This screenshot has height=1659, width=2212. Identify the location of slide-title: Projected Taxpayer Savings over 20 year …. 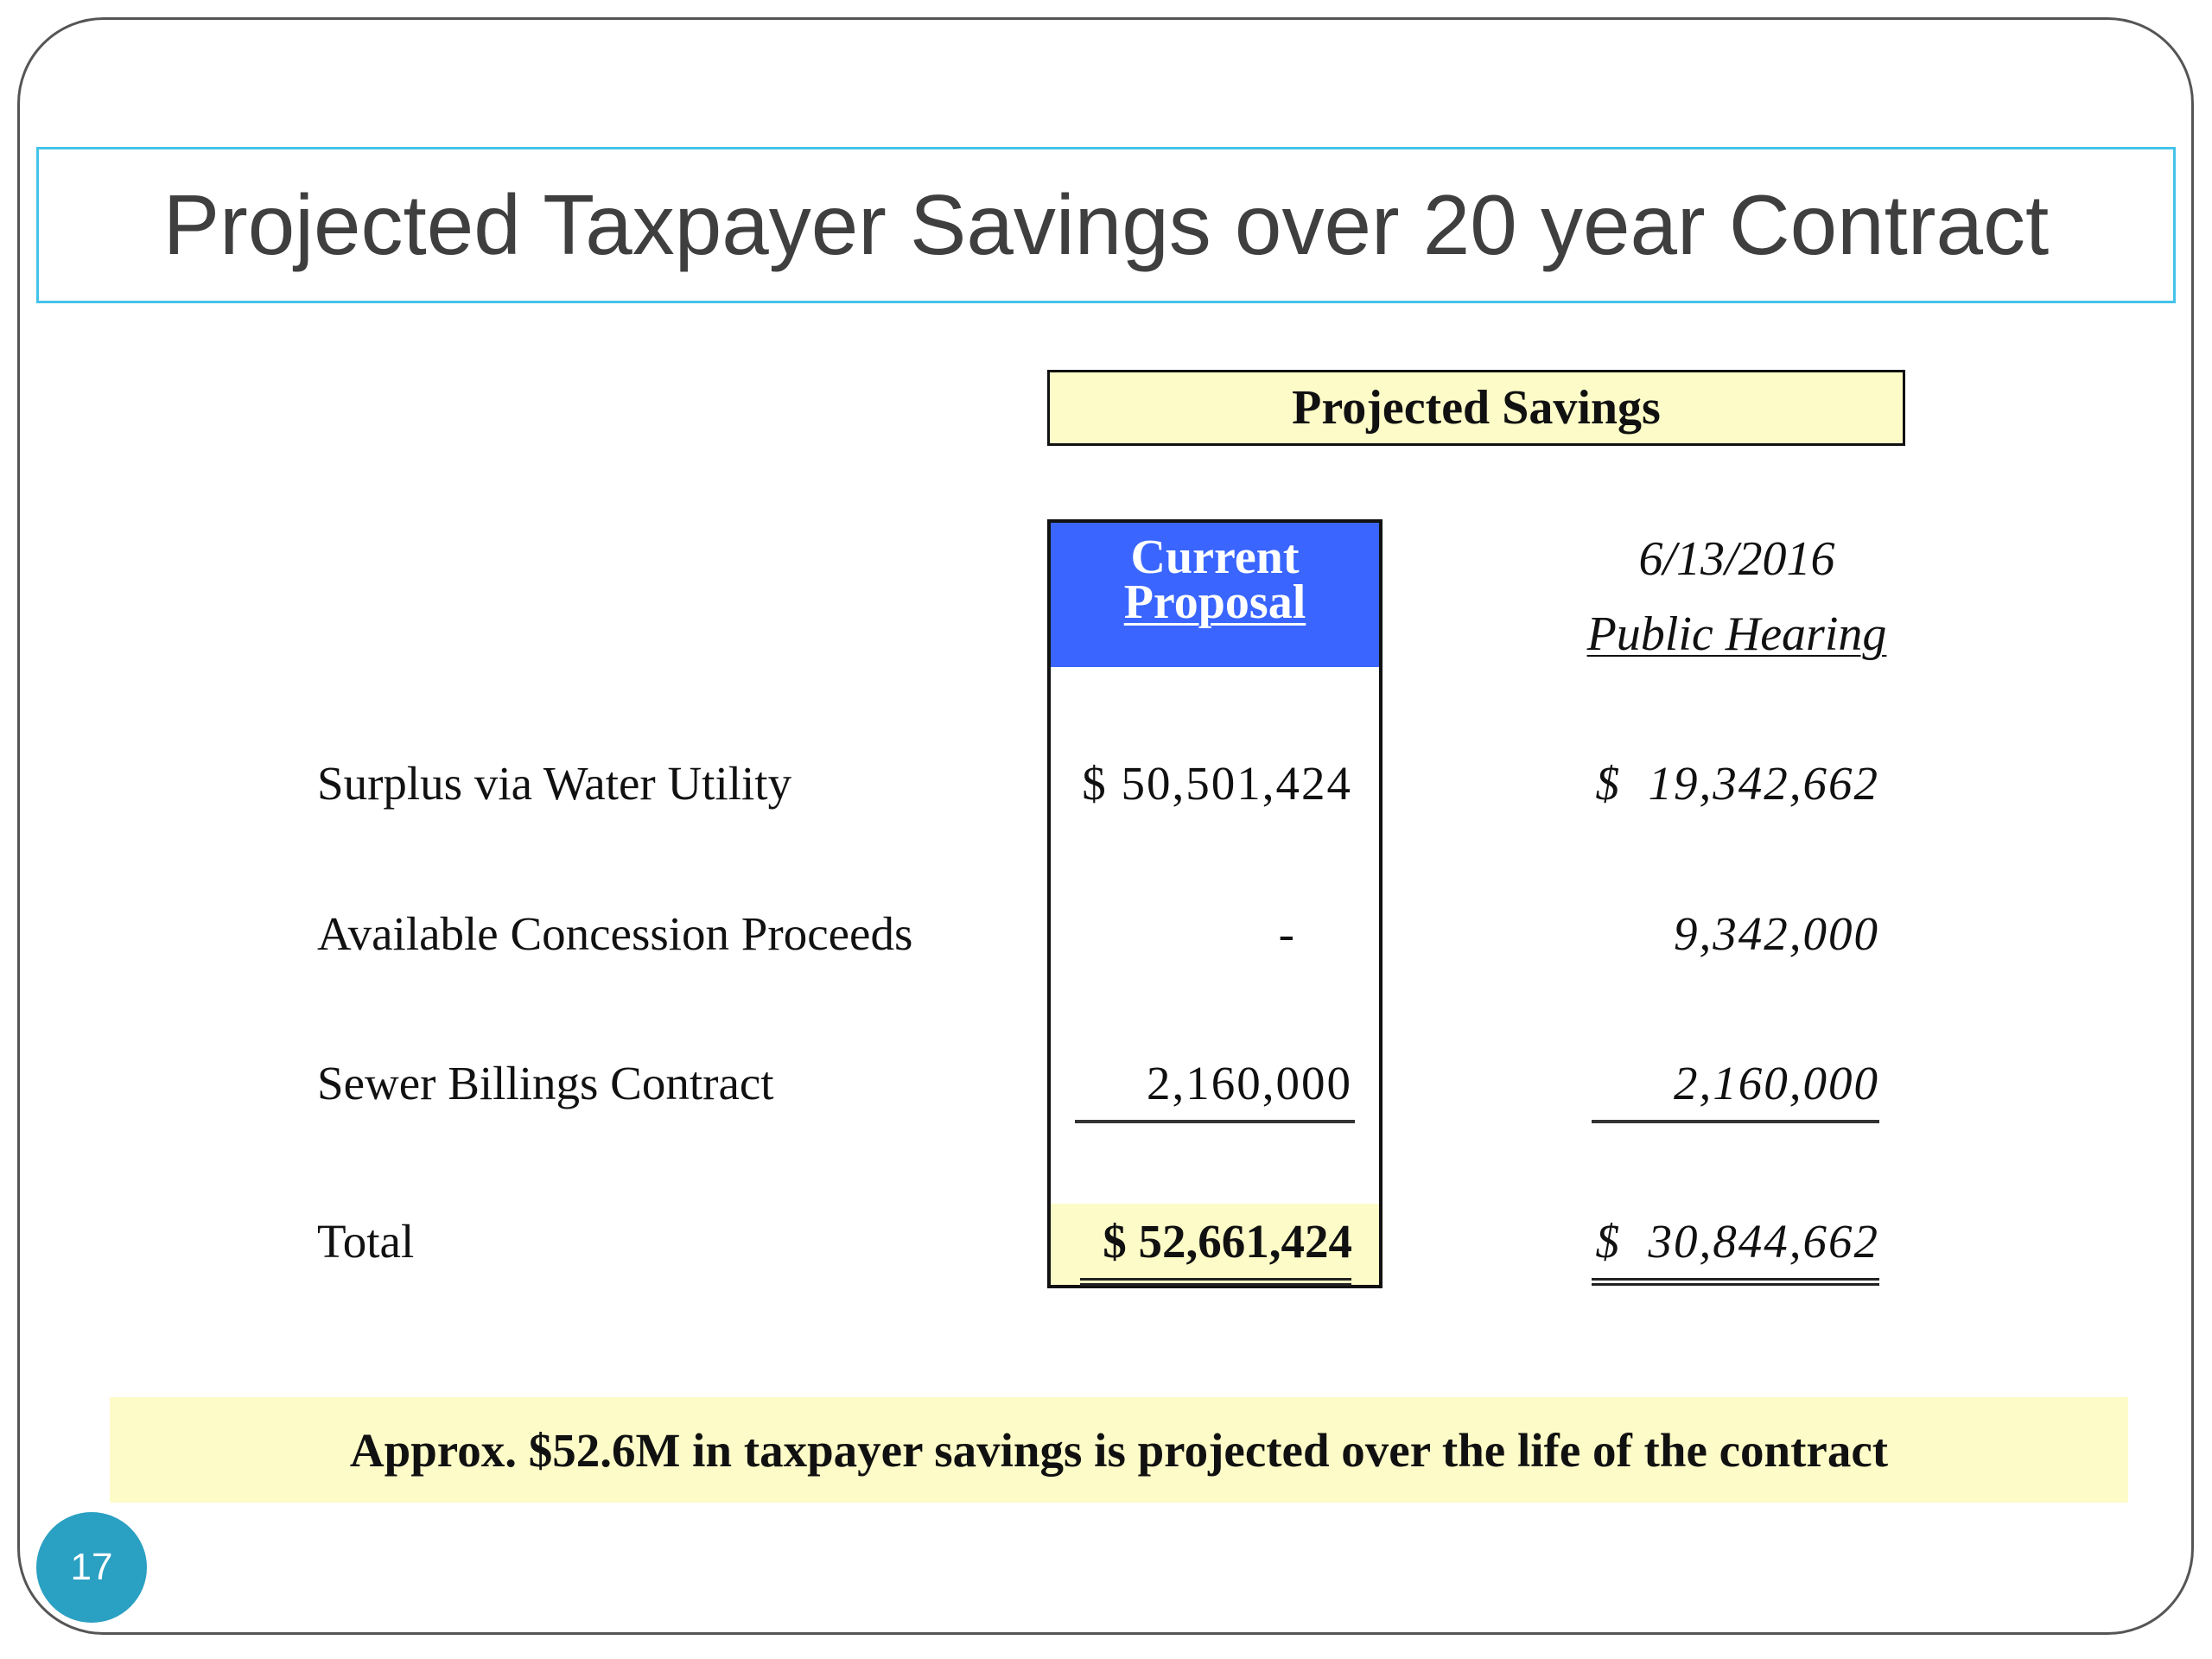
(1106, 224).